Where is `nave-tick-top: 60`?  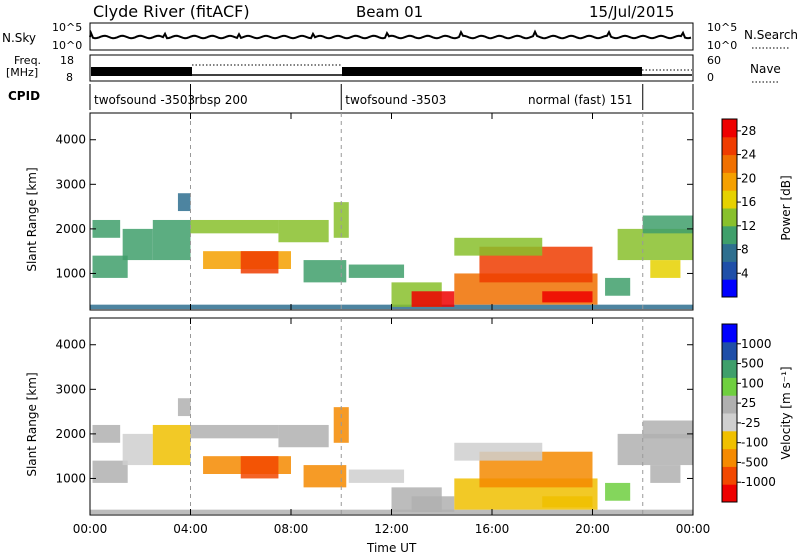 nave-tick-top: 60 is located at coordinates (714, 60).